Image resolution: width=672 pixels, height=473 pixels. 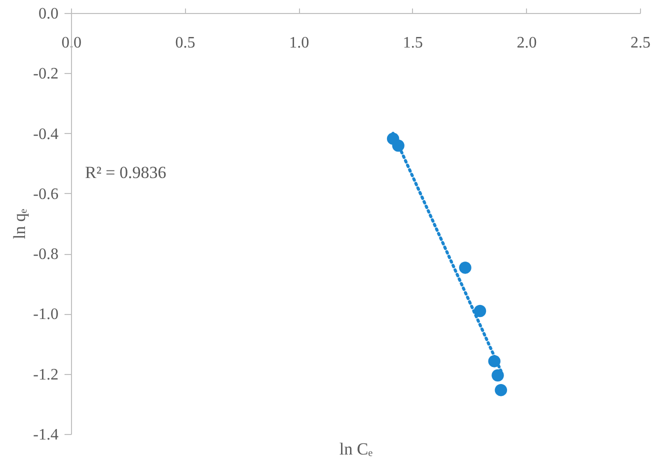 I want to click on y-tick-label: -0.4, so click(x=45, y=134).